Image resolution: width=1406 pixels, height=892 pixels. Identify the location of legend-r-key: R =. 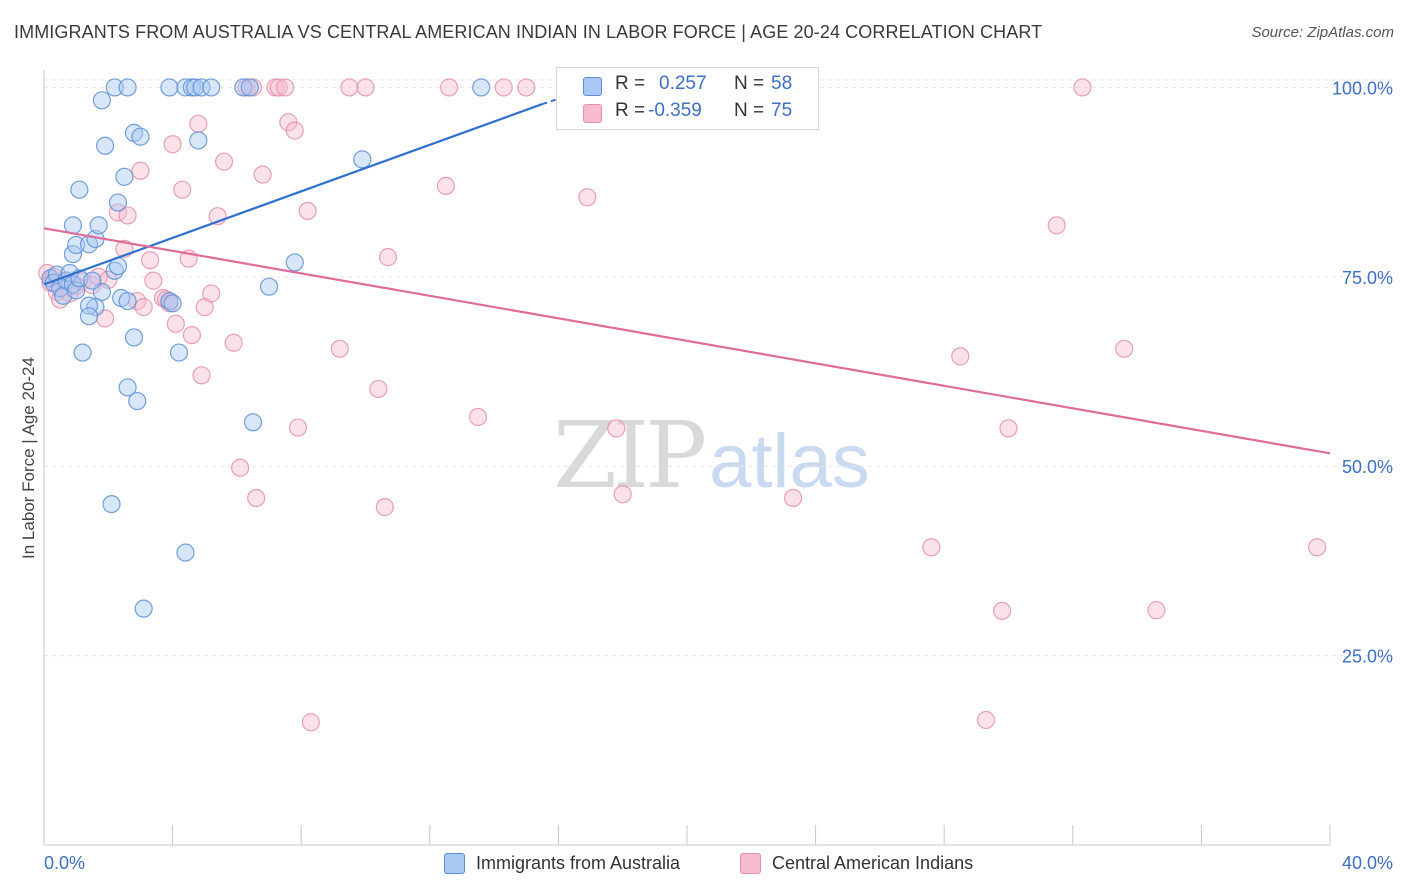
(630, 83).